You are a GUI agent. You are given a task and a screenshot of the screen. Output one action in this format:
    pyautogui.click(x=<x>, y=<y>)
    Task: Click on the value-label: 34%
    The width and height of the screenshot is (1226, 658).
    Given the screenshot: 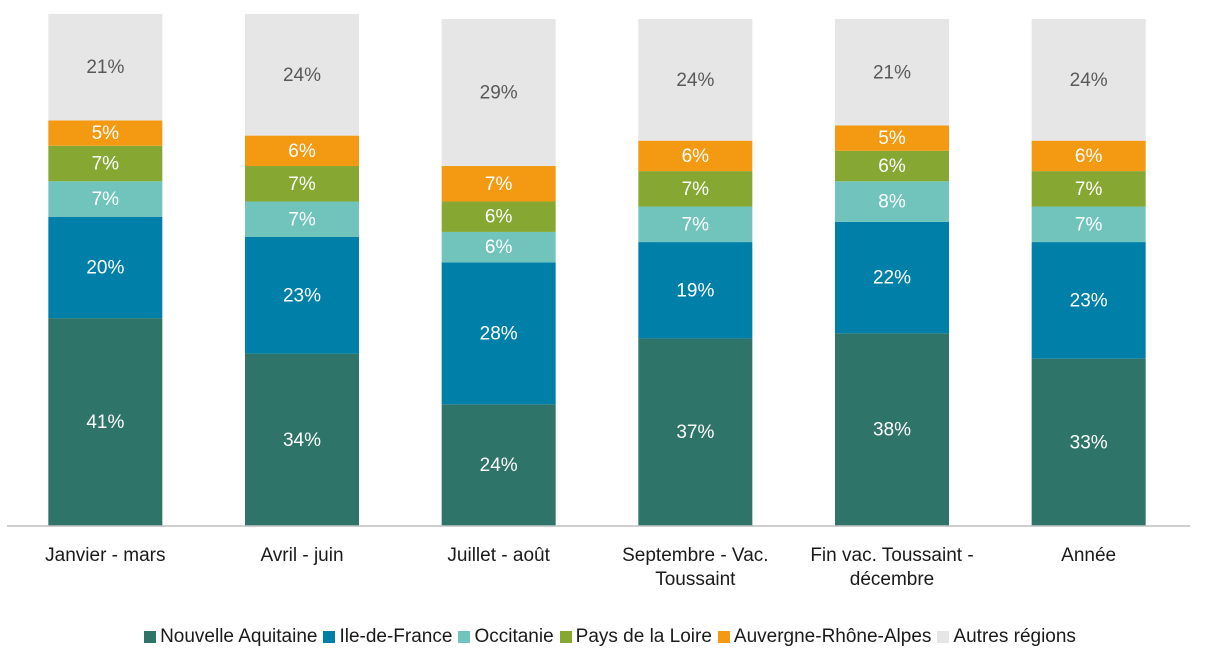 What is the action you would take?
    pyautogui.click(x=302, y=440)
    